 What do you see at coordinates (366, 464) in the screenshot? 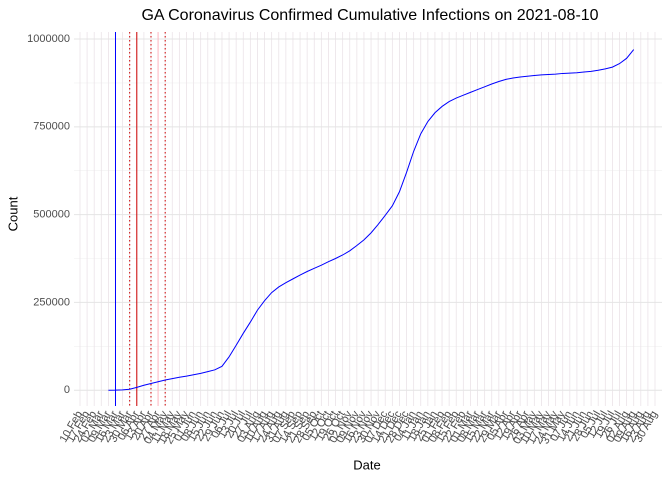
I see `x-axis-label: Date` at bounding box center [366, 464].